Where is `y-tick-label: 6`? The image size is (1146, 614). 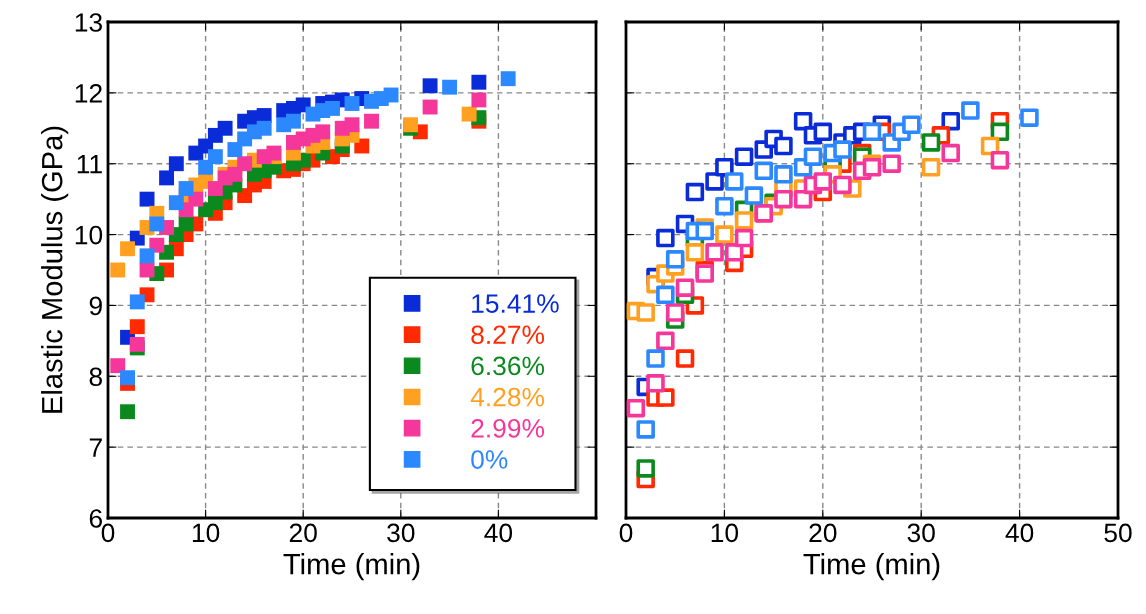
y-tick-label: 6 is located at coordinates (95, 518).